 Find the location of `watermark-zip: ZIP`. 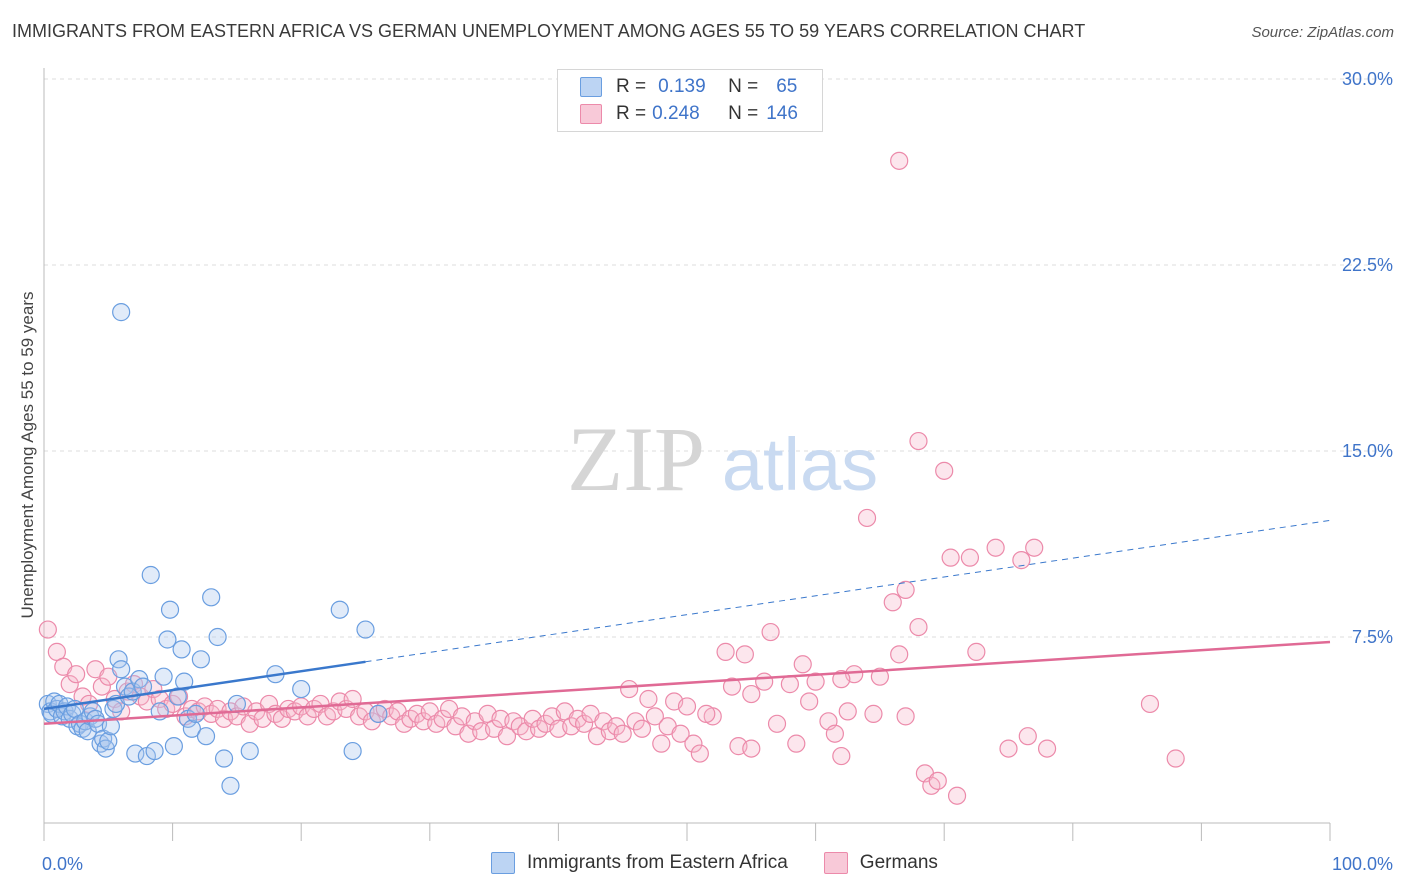

watermark-zip: ZIP is located at coordinates (636, 459).